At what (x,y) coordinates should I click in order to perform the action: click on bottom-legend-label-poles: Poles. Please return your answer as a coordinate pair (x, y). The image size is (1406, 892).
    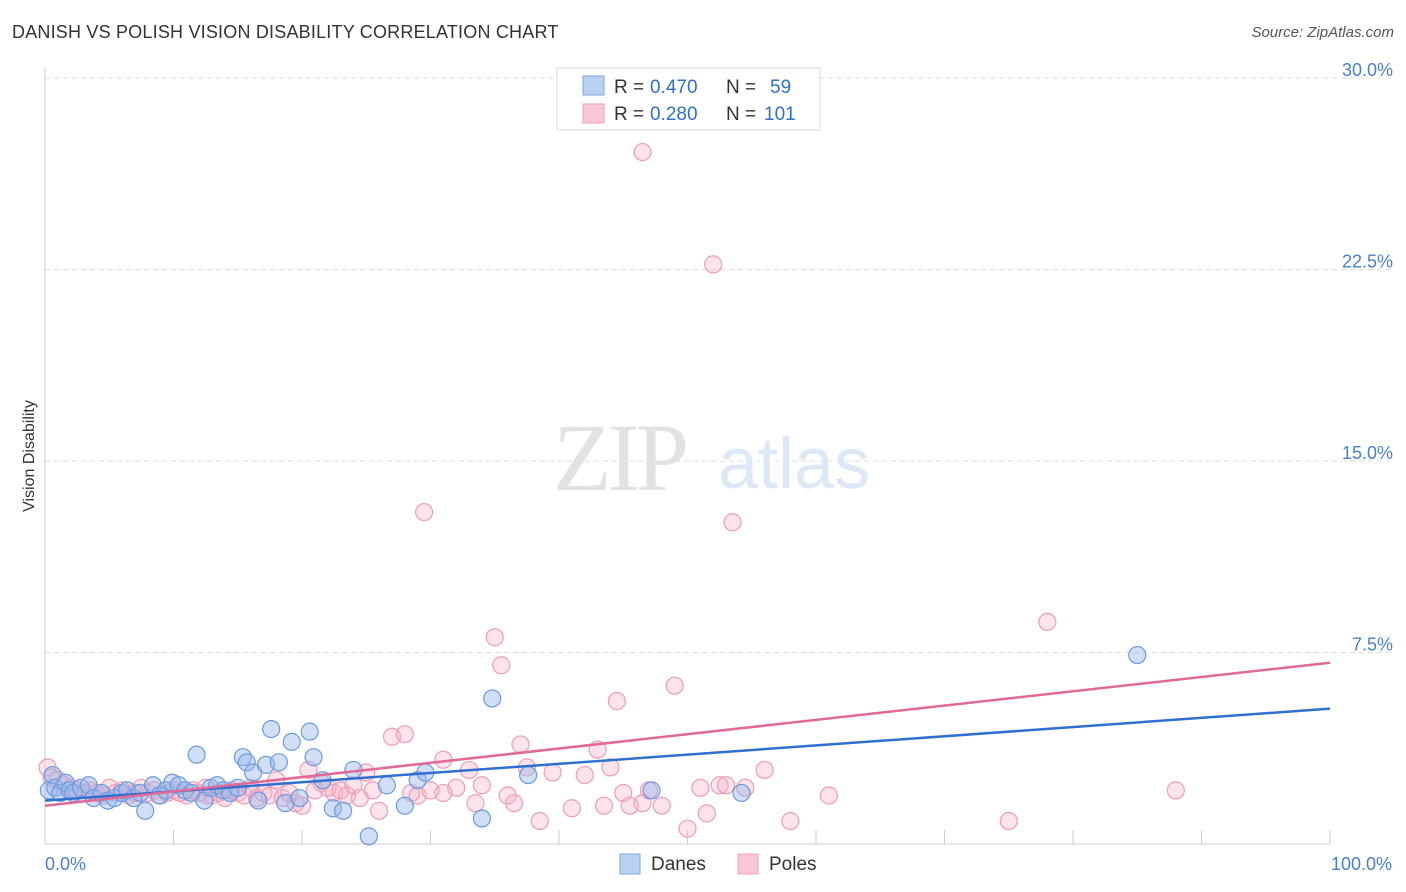
    Looking at the image, I should click on (793, 864).